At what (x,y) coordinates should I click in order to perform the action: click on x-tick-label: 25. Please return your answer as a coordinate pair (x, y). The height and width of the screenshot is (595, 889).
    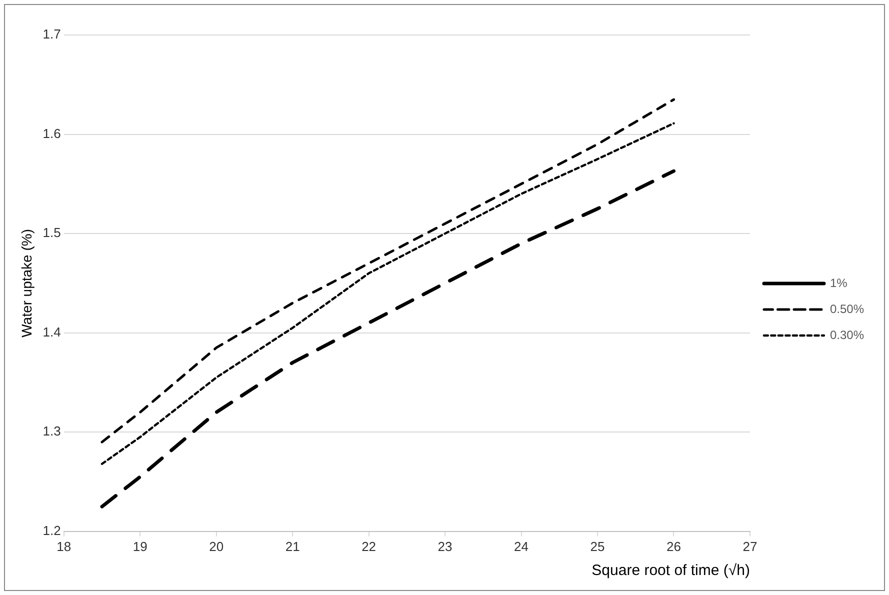
    Looking at the image, I should click on (597, 546).